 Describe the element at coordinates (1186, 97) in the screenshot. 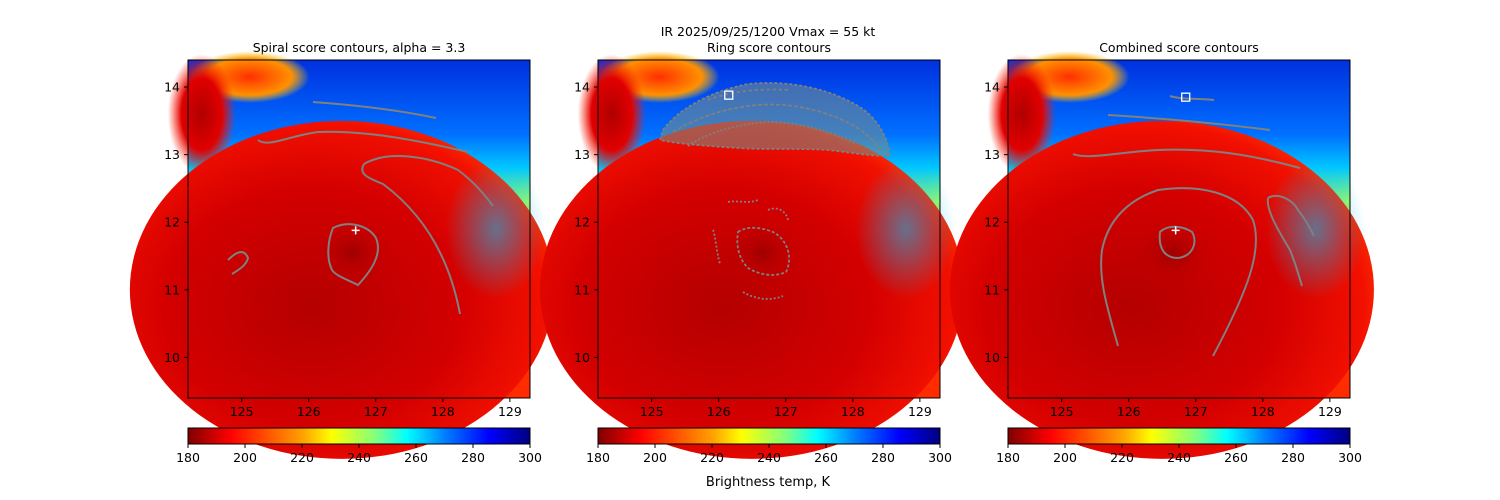

I see `square-marker` at that location.